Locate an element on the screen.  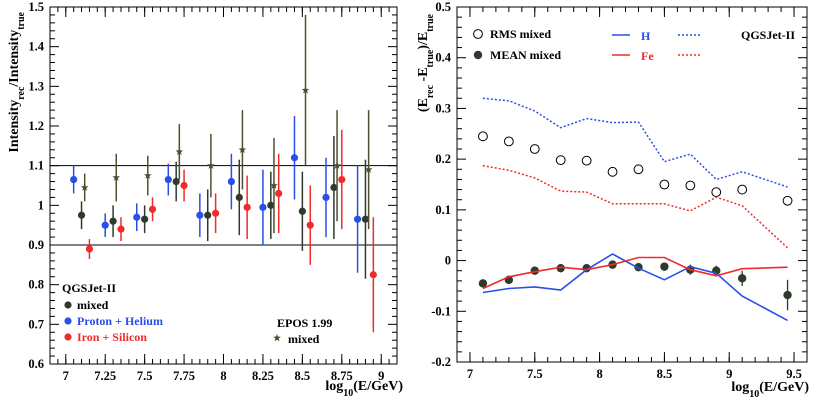
legend-entry: MEAN mixed is located at coordinates (525, 55).